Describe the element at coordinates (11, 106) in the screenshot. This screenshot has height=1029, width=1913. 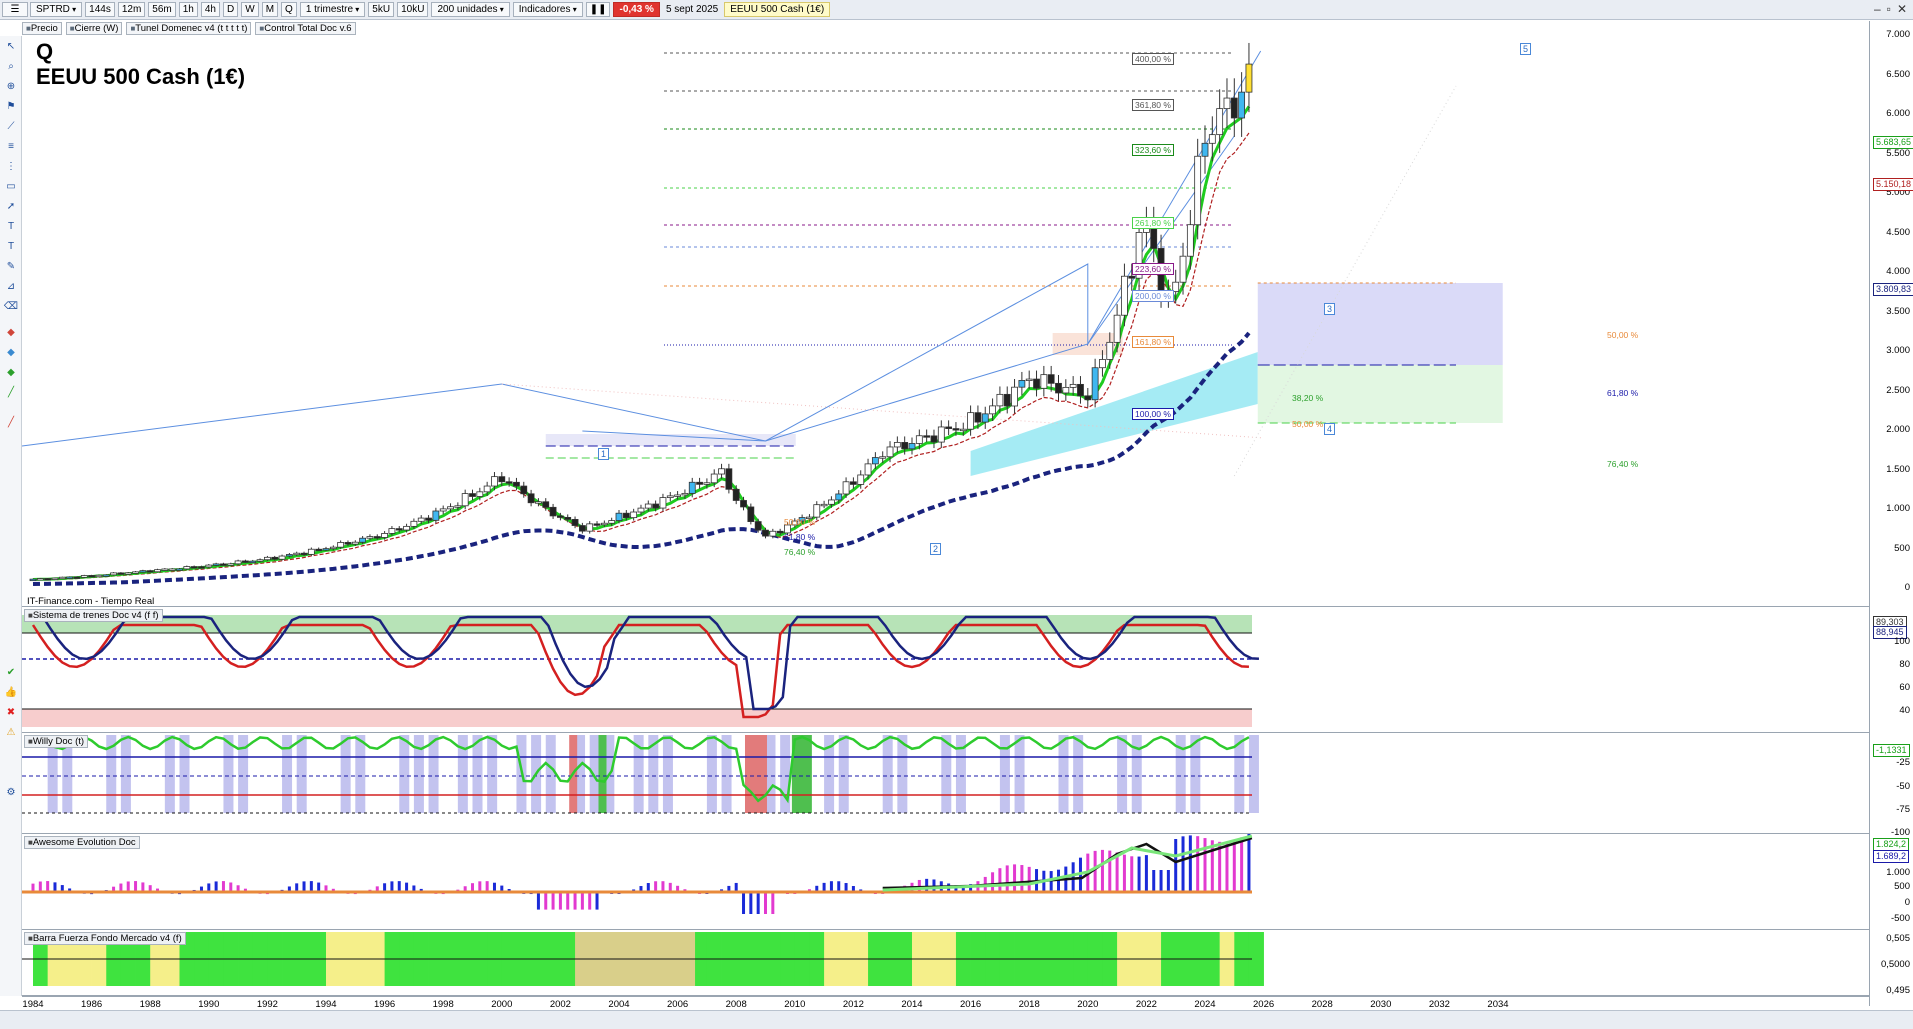
I see `alert-icon: ⚑` at that location.